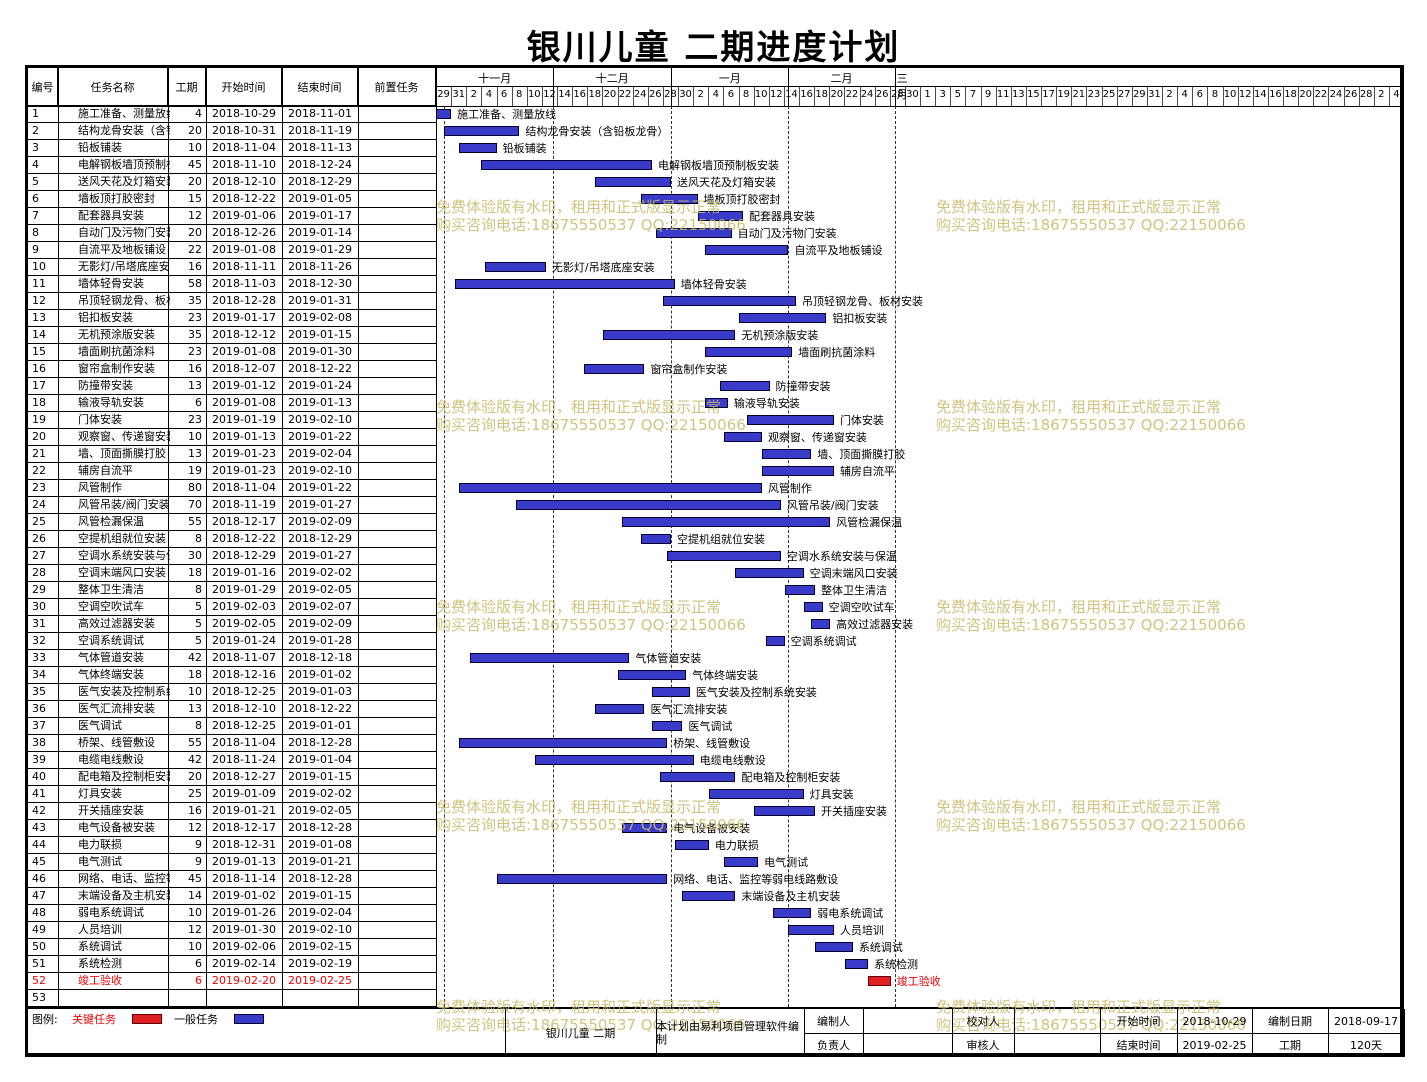  What do you see at coordinates (124, 113) in the screenshot?
I see `task-name: 施工准备、测量放线` at bounding box center [124, 113].